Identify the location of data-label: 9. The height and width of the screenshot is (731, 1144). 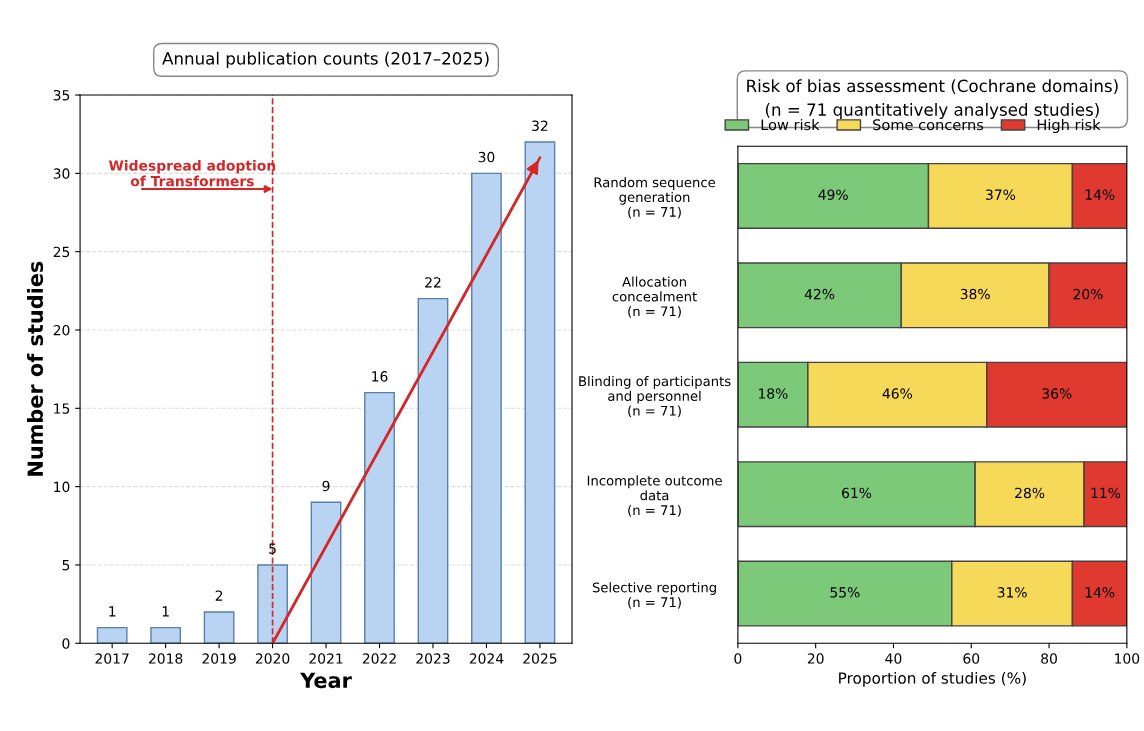
(326, 486).